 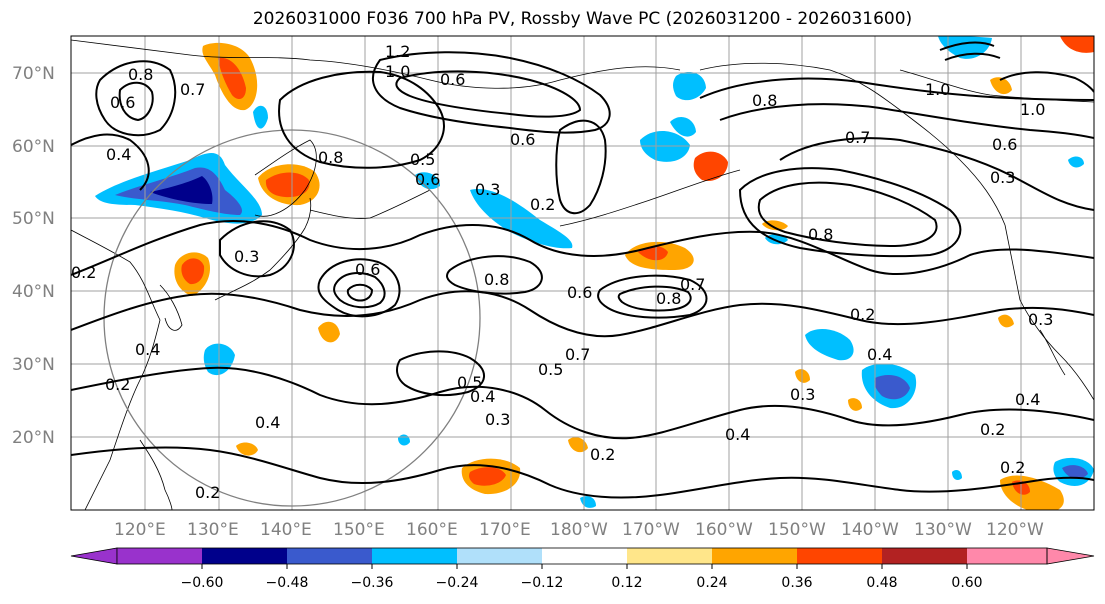 What do you see at coordinates (1070, 556) in the screenshot?
I see `colorbar-extend-high` at bounding box center [1070, 556].